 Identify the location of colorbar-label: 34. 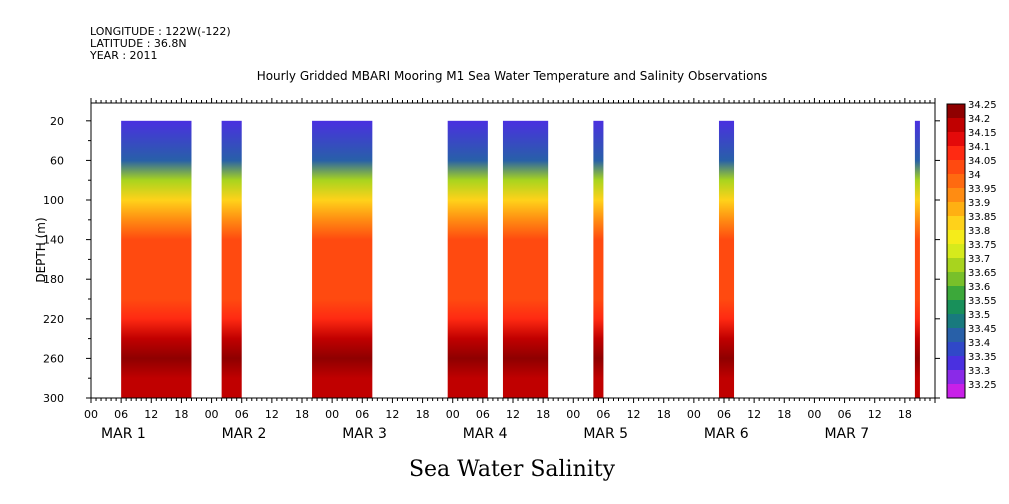
(974, 175).